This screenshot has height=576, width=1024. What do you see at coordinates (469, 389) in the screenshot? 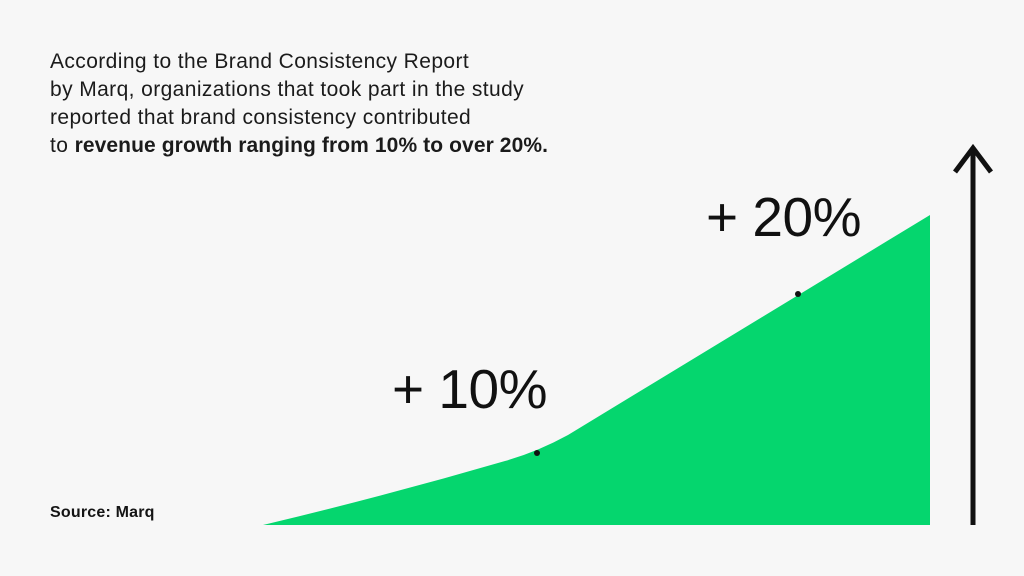
I see `annotation-plus-10: + 10%` at bounding box center [469, 389].